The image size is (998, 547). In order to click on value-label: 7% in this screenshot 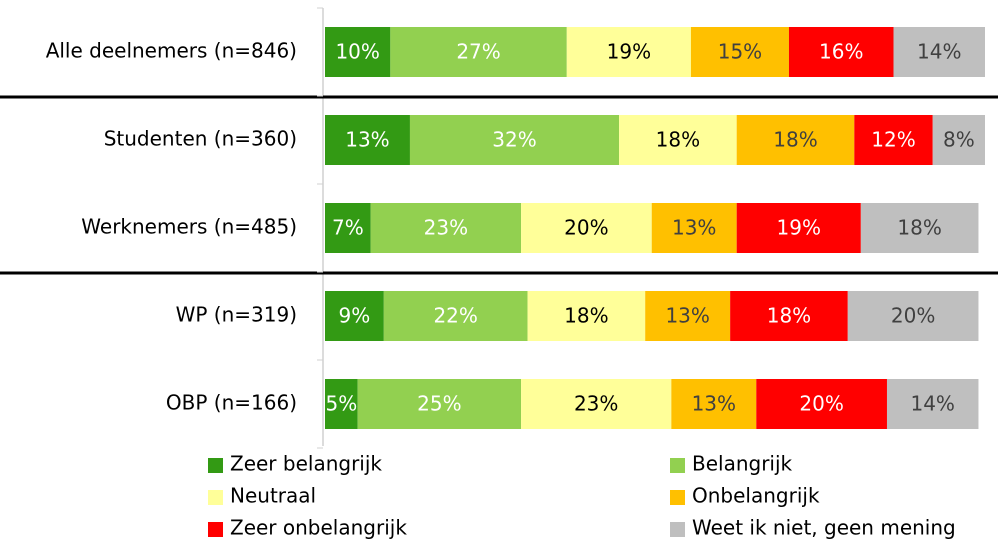, I will do `click(348, 228)`.